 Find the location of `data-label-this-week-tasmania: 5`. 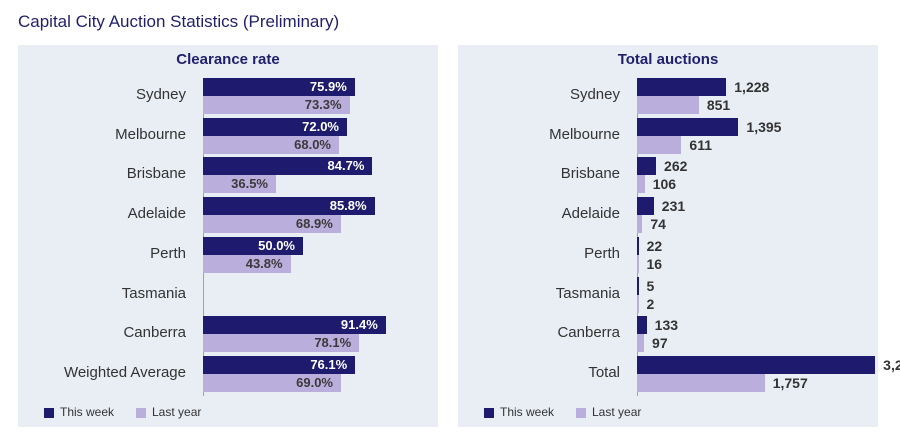

data-label-this-week-tasmania: 5 is located at coordinates (650, 285).